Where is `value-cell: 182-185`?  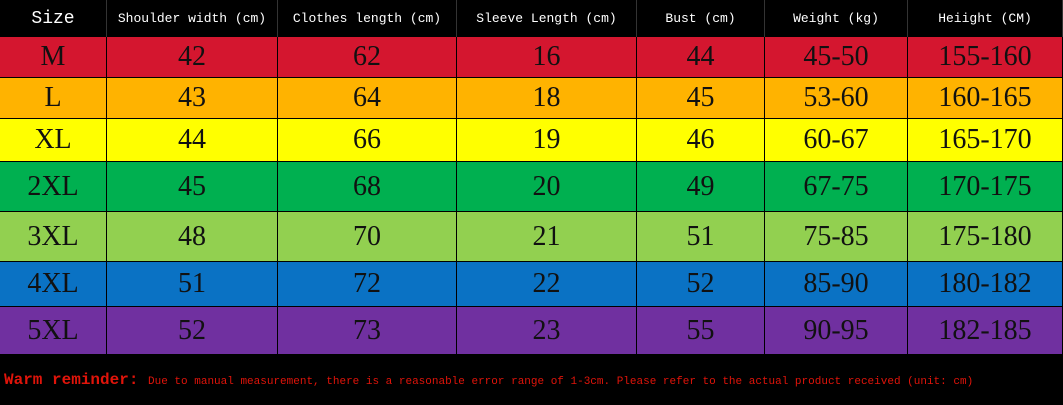
value-cell: 182-185 is located at coordinates (985, 331).